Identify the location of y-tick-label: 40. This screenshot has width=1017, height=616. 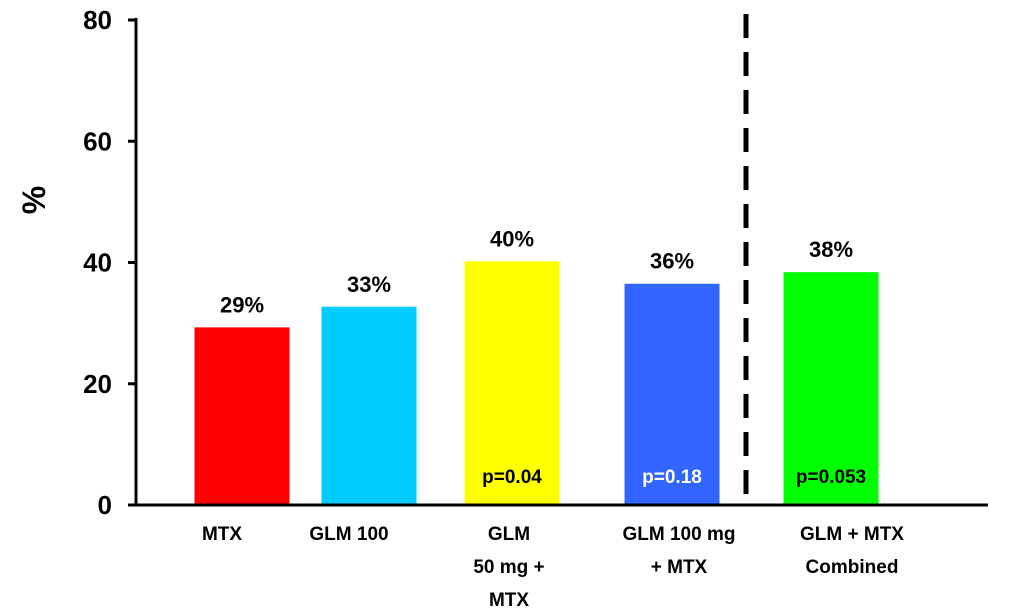
(97, 263).